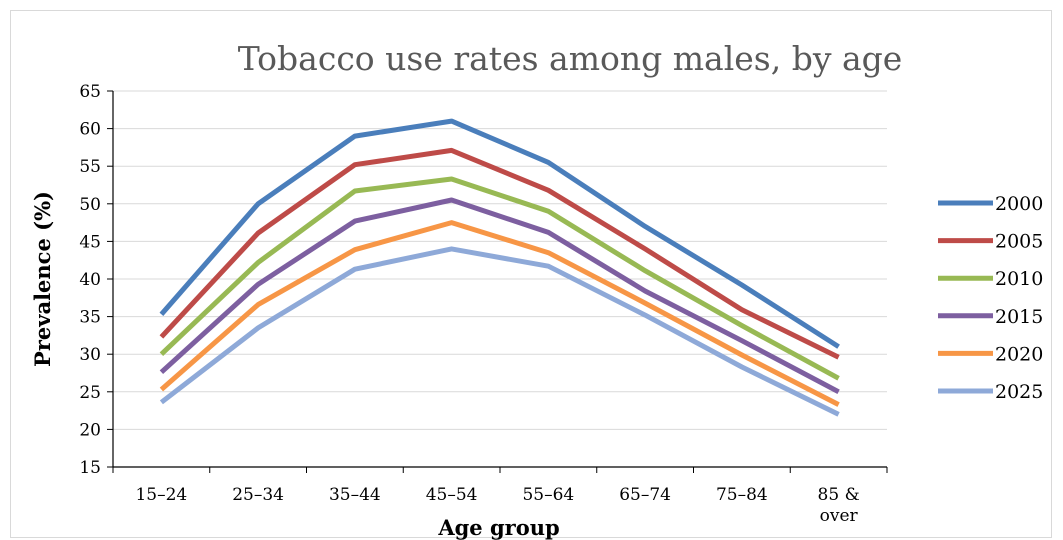 The height and width of the screenshot is (540, 1063). What do you see at coordinates (498, 527) in the screenshot?
I see `x-axis-label: Age group` at bounding box center [498, 527].